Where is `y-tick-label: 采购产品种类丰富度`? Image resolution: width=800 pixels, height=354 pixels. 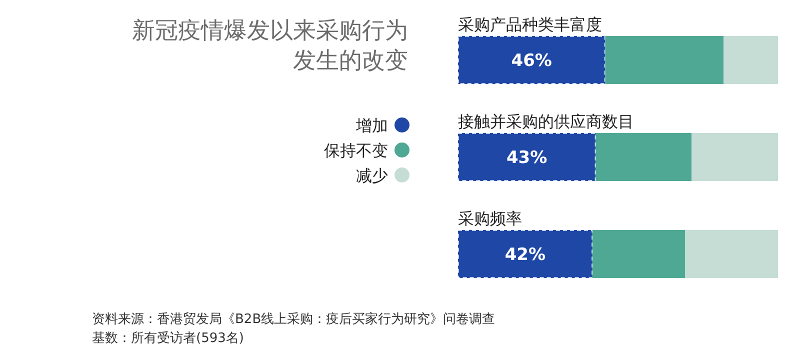
y-tick-label: 采购产品种类丰富度 is located at coordinates (530, 24).